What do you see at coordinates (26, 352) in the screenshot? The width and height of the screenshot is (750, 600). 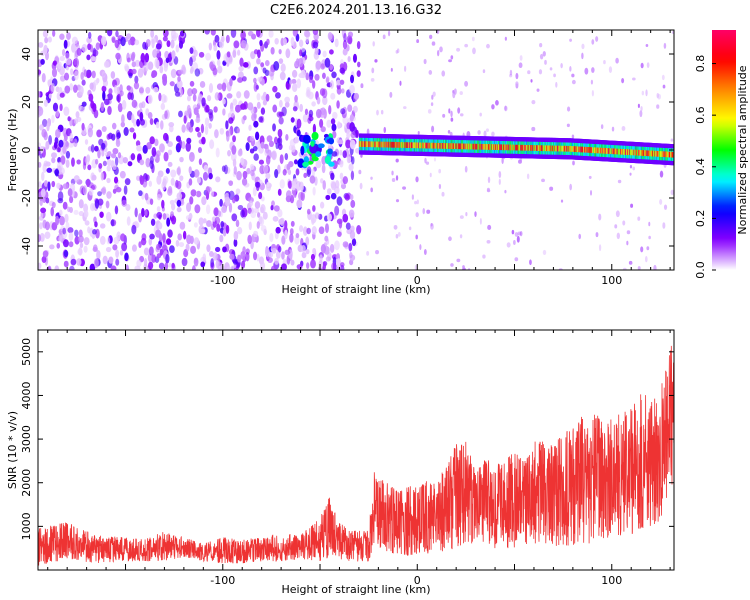 I see `y-tick-label: 5000` at bounding box center [26, 352].